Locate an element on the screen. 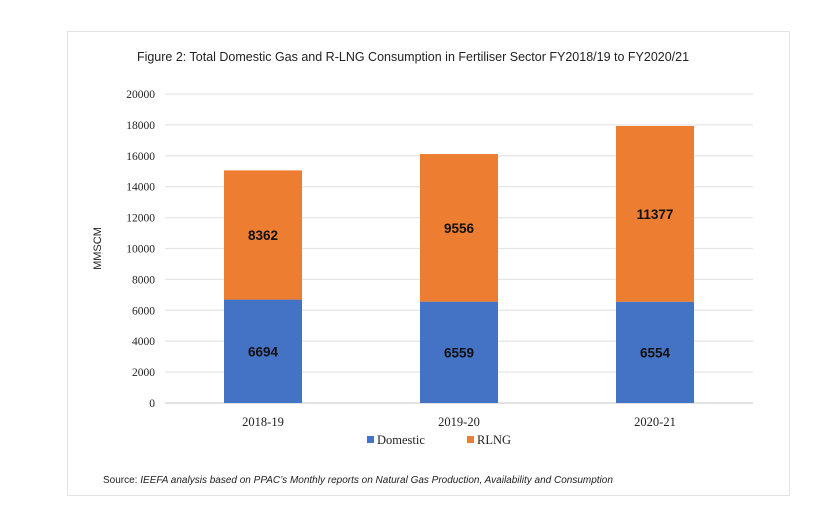 The height and width of the screenshot is (512, 826). legend-swatch-rlng is located at coordinates (470, 439).